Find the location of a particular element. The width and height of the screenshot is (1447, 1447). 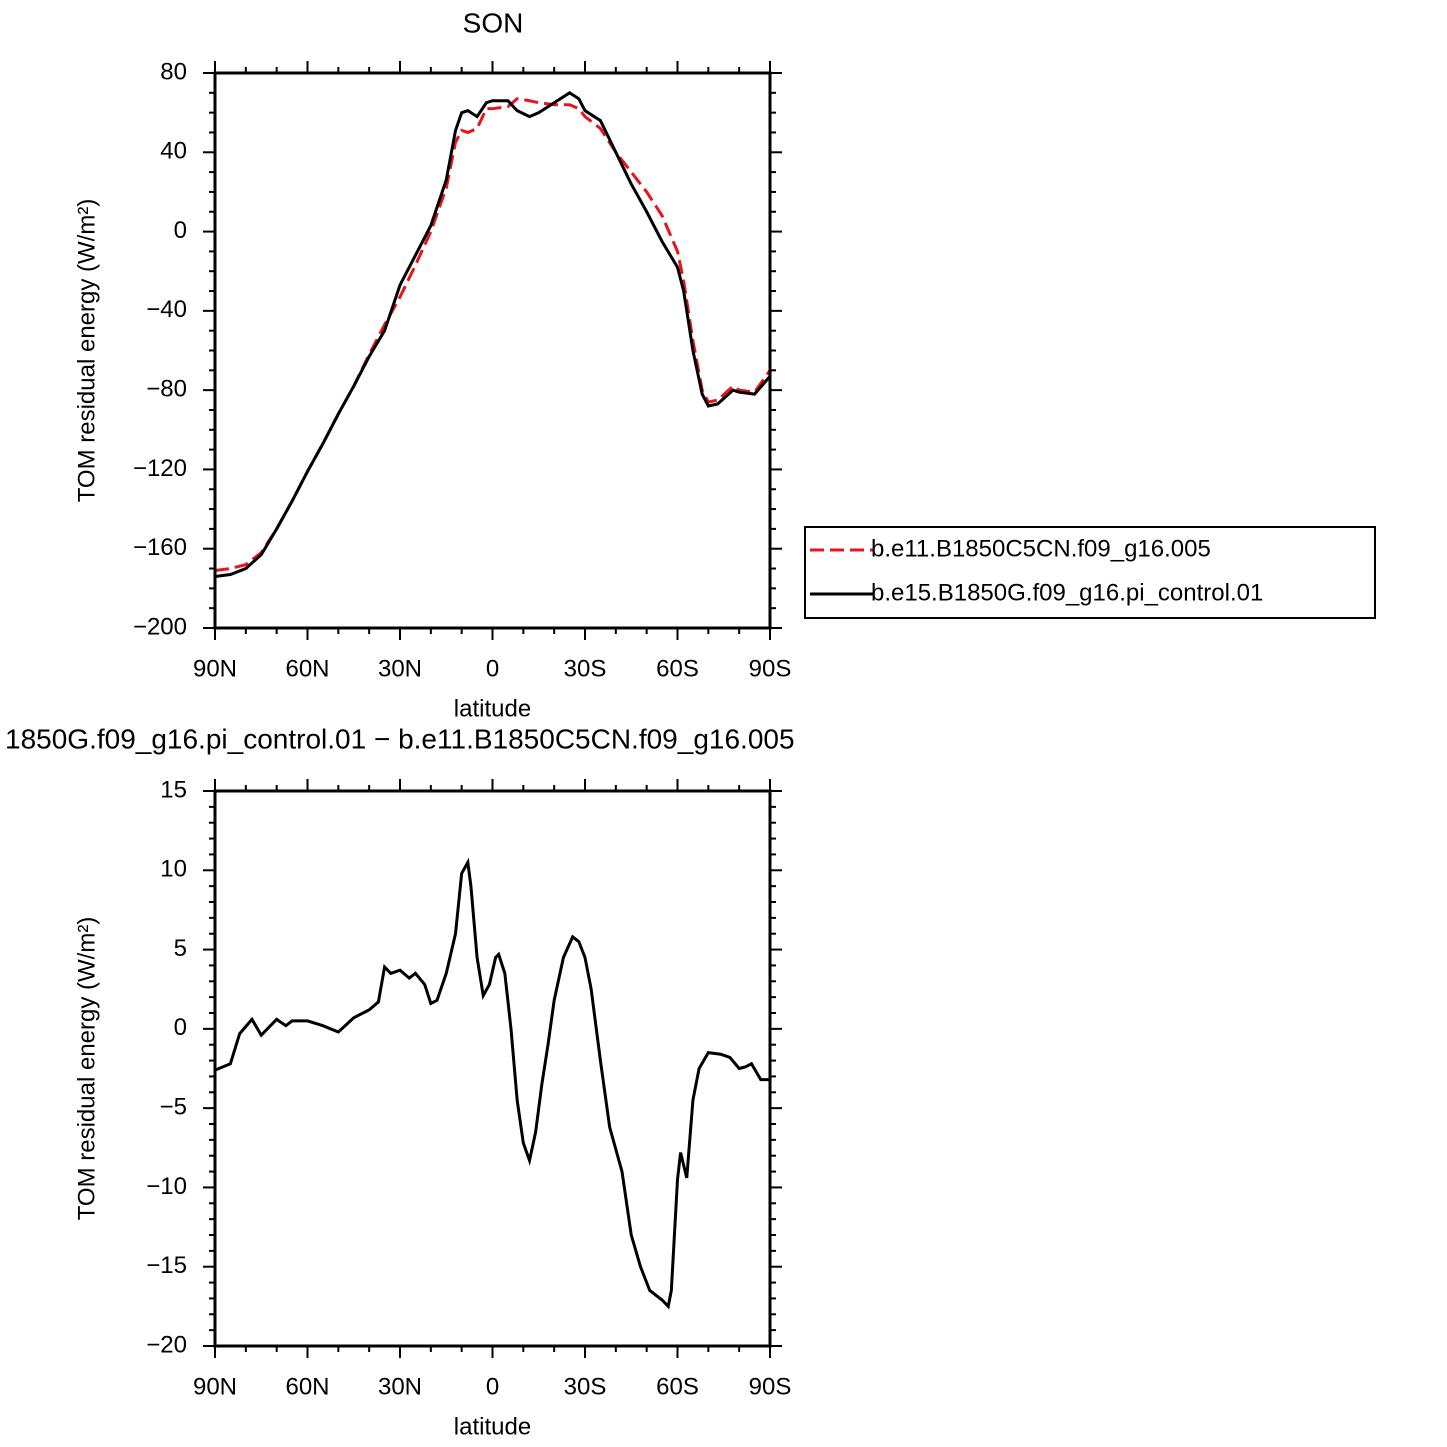

y-tick-label: −120 is located at coordinates (160, 468).